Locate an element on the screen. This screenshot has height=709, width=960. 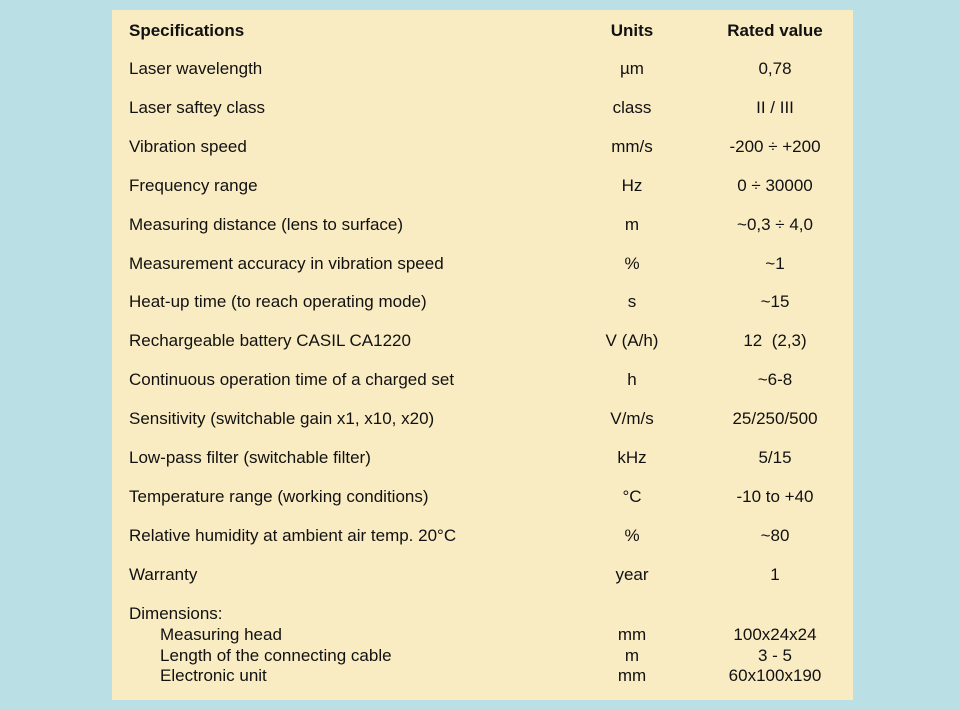
header-value: Rated value is located at coordinates (775, 30).